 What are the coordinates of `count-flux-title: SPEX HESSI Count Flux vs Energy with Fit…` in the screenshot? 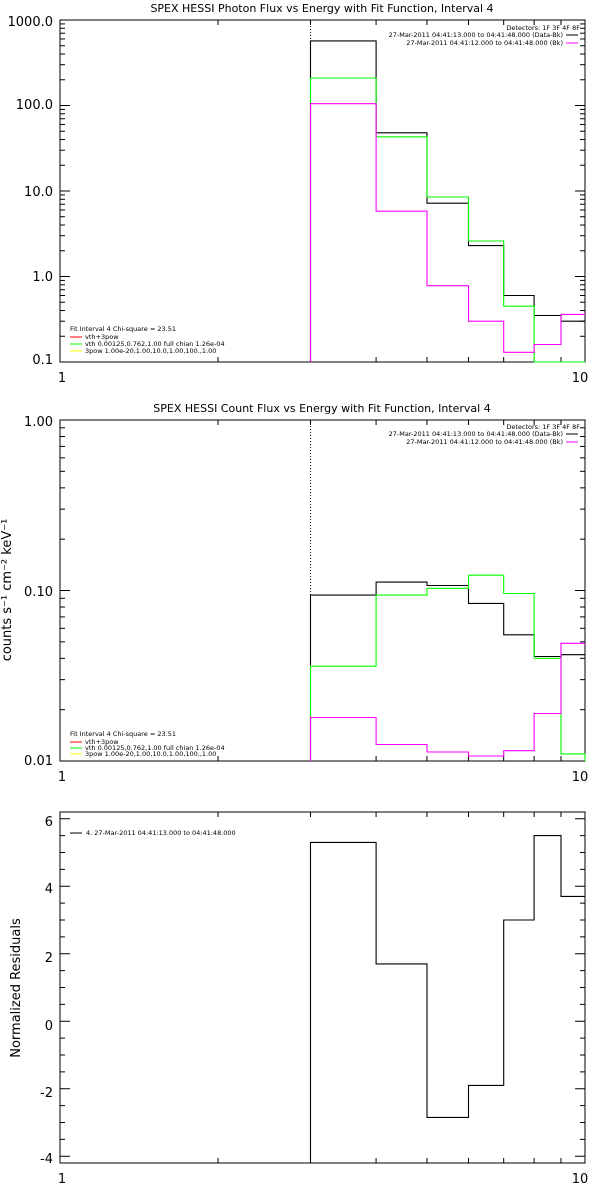 It's located at (321, 408).